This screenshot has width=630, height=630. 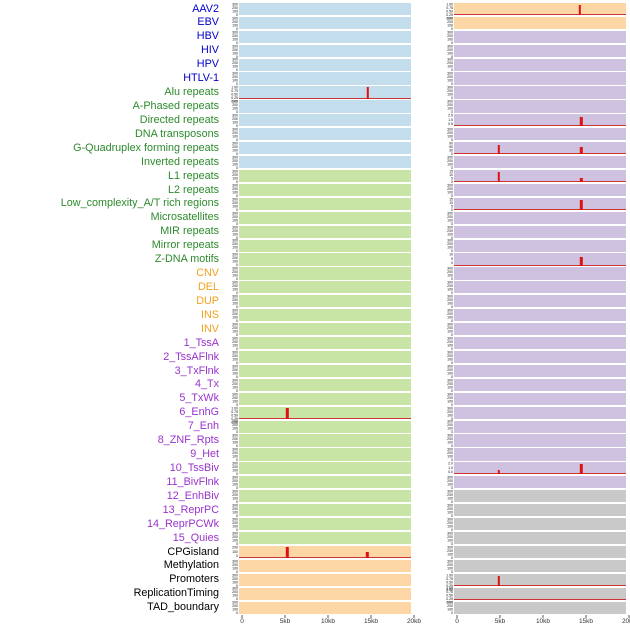 I want to click on y-axis-ticks: 2.5 1.5 0.5, so click(x=445, y=120).